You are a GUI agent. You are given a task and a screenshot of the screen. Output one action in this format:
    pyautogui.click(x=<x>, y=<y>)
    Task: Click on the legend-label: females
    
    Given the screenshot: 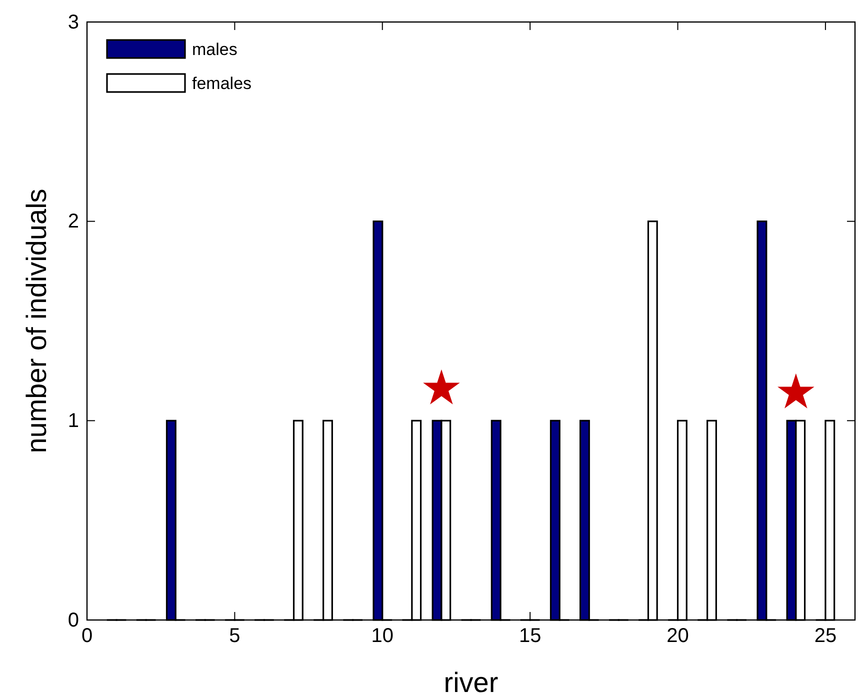 What is the action you would take?
    pyautogui.click(x=222, y=83)
    